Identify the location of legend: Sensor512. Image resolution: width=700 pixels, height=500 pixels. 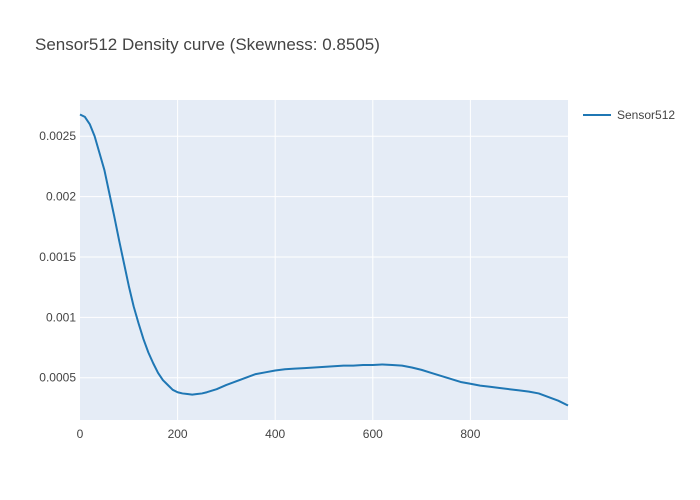
(629, 115).